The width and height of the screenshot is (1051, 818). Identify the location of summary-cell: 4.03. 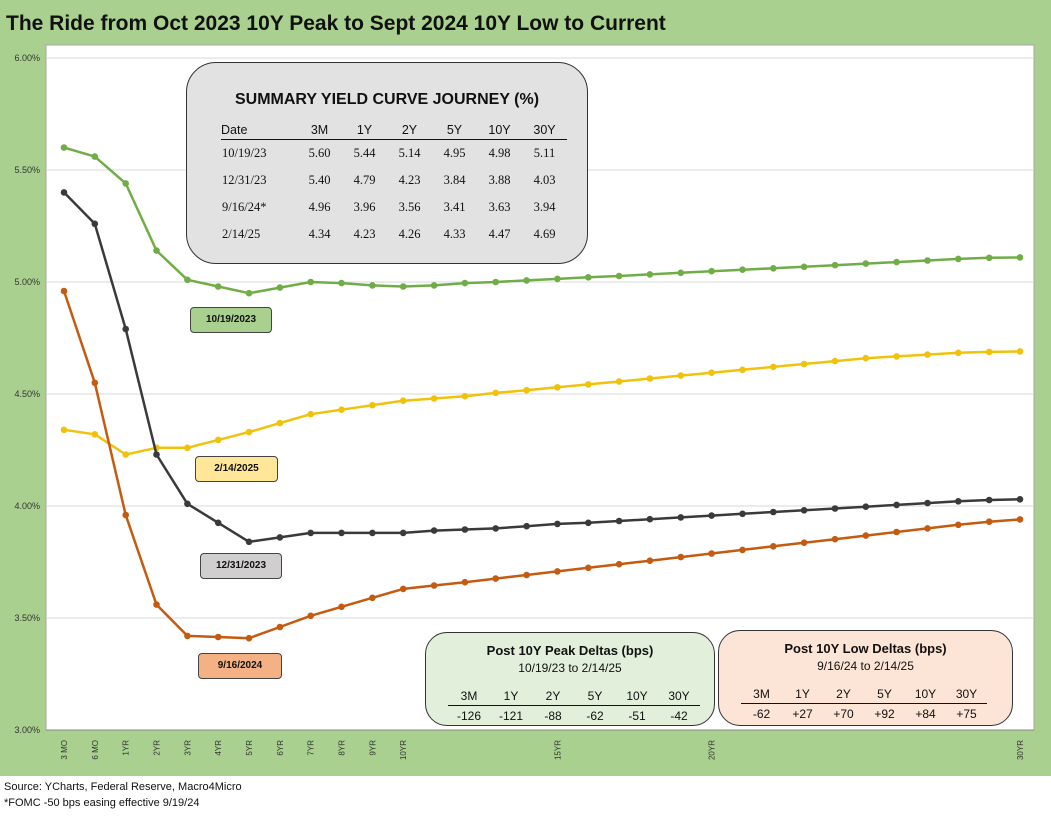
(544, 180).